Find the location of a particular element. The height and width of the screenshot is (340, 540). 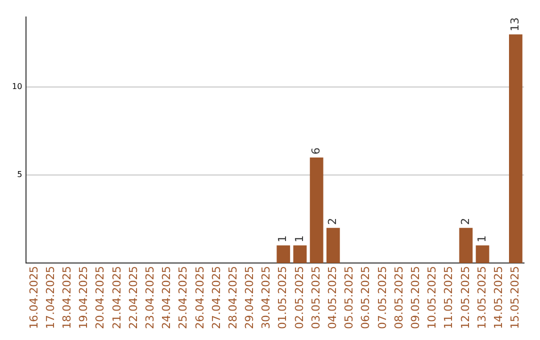

x-tick-label: 22.04.2025 is located at coordinates (133, 298).